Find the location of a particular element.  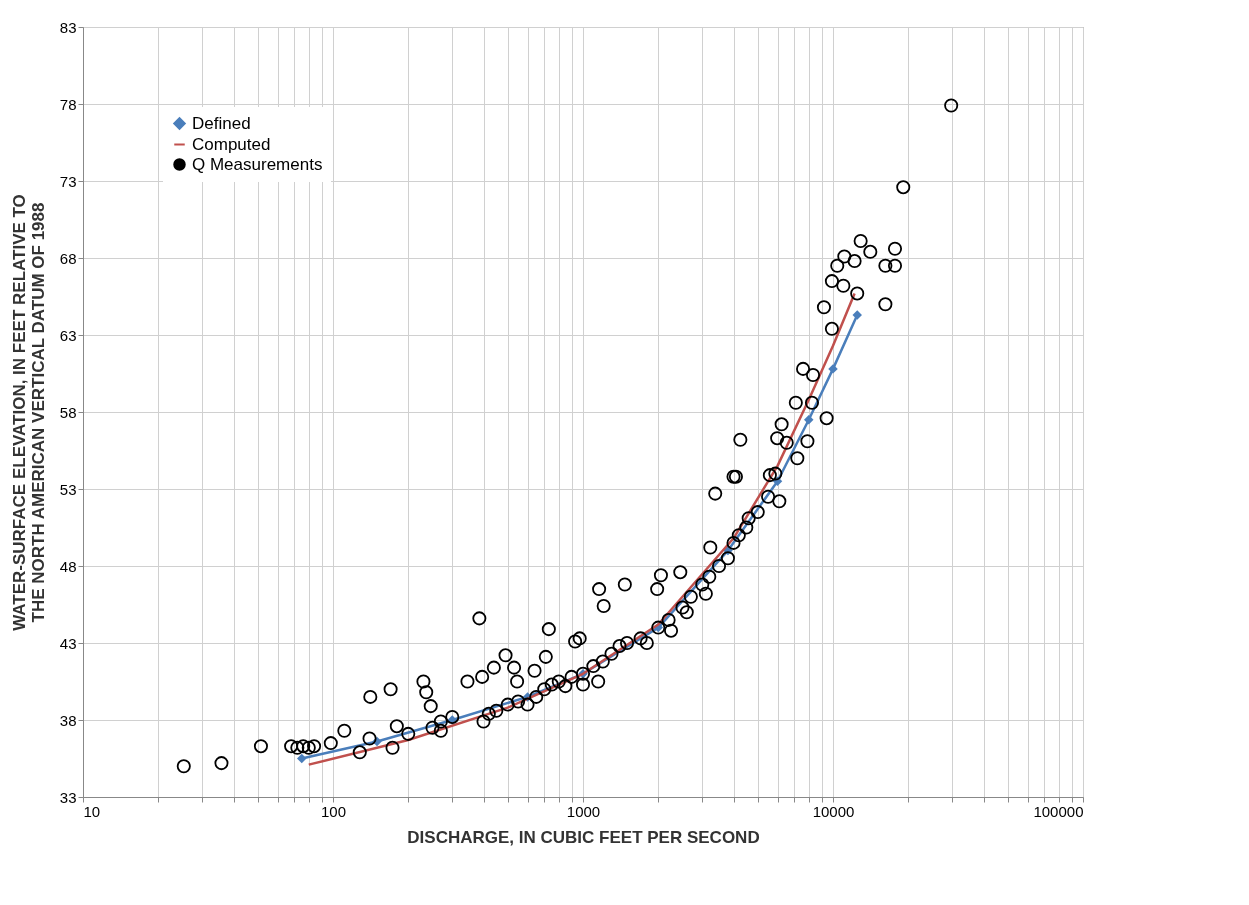

y-tick-label: 33 is located at coordinates (68, 797).